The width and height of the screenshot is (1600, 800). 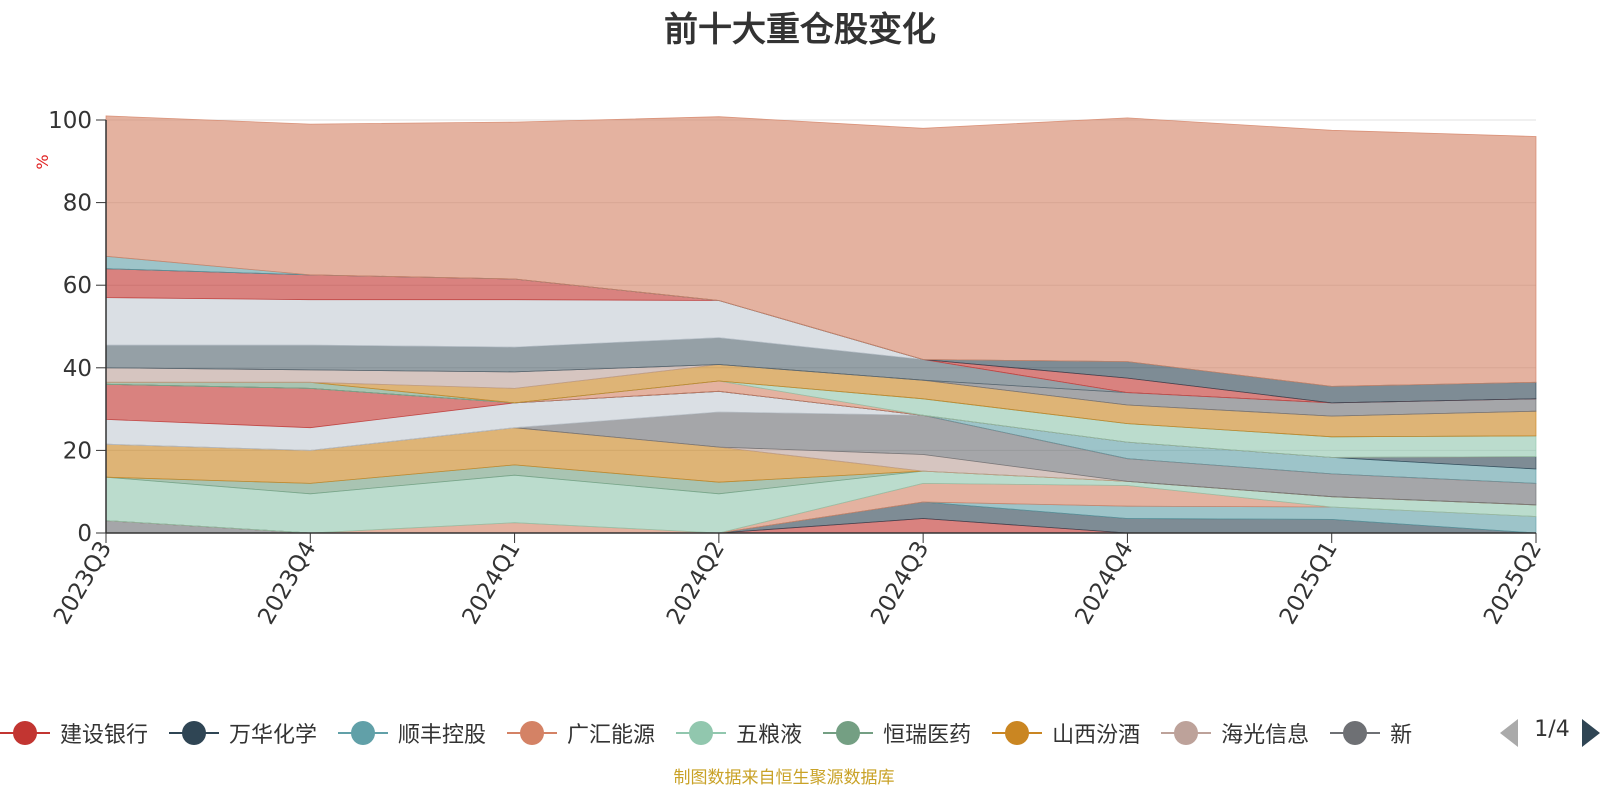 I want to click on y-axis-label: %, so click(x=42, y=161).